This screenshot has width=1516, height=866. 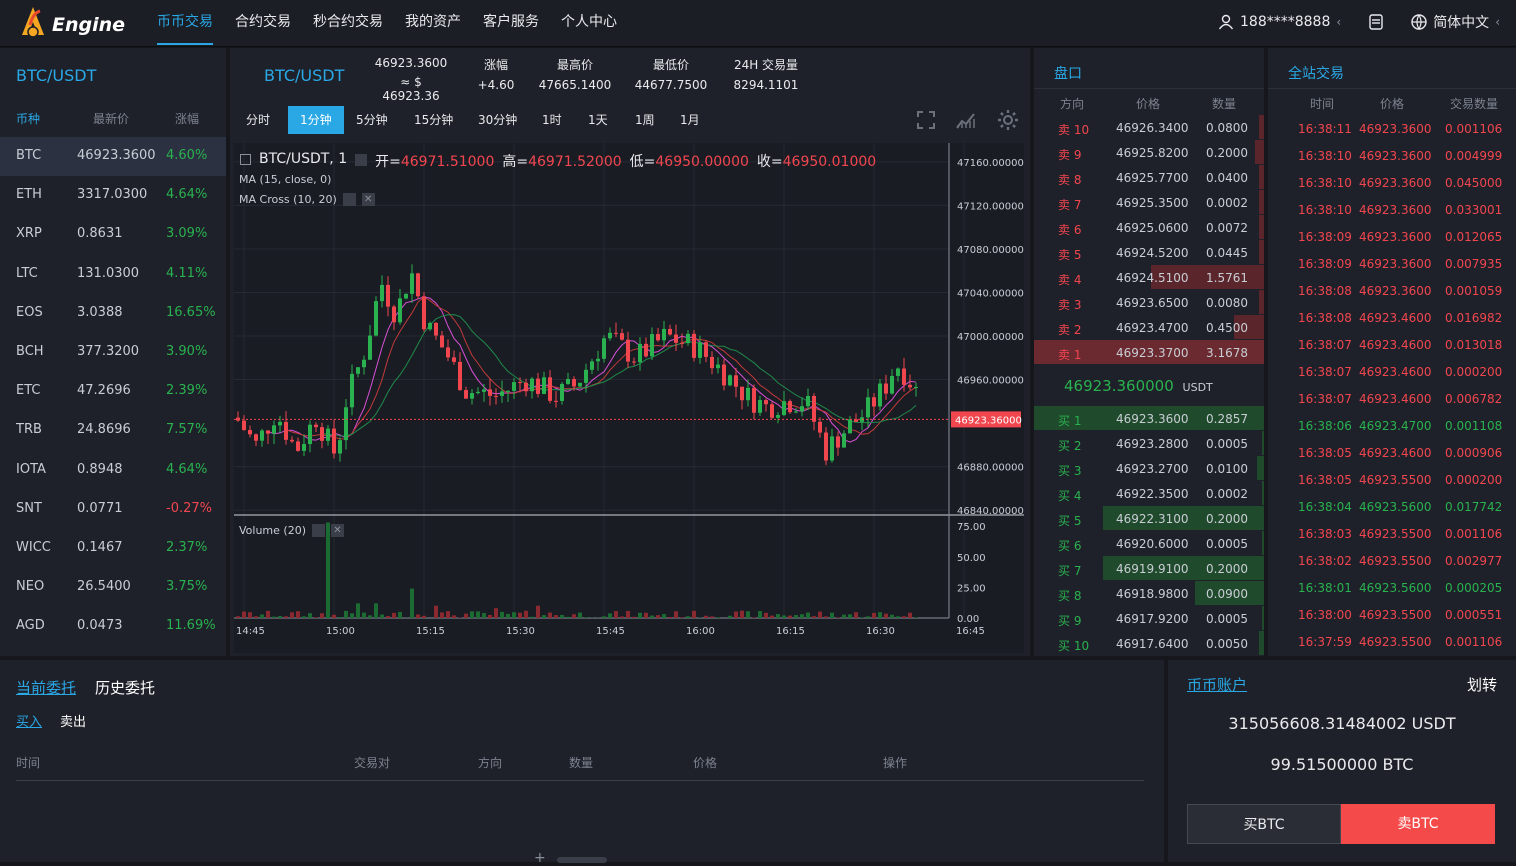 What do you see at coordinates (433, 120) in the screenshot?
I see `timeframe-tab: 15分钟` at bounding box center [433, 120].